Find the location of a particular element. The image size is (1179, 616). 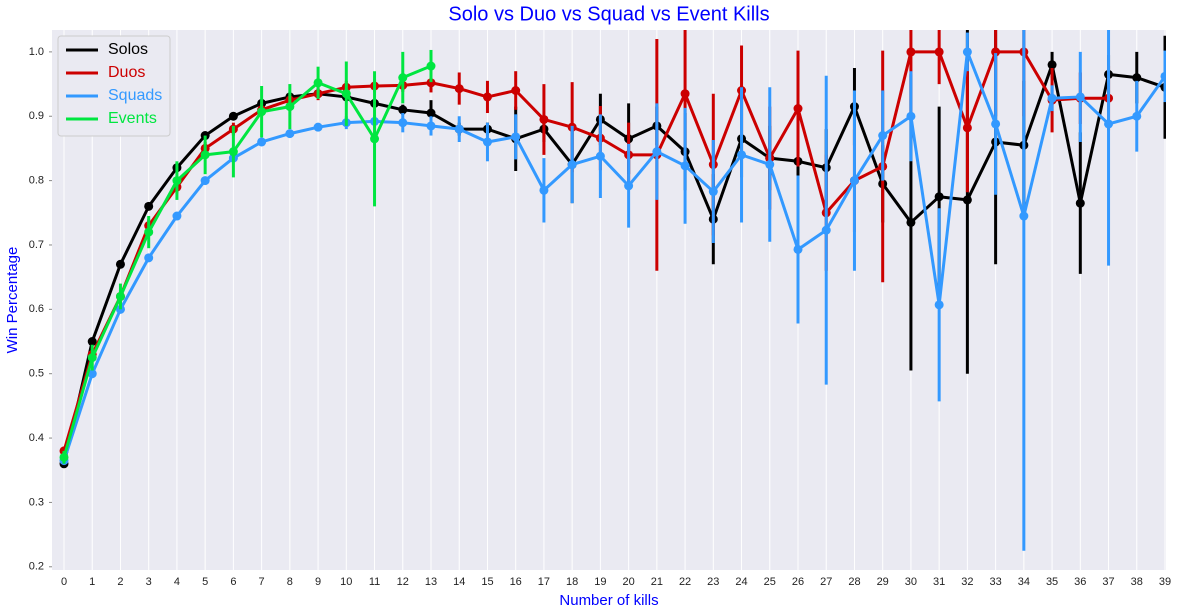

x-tick-label: 28 is located at coordinates (854, 582).